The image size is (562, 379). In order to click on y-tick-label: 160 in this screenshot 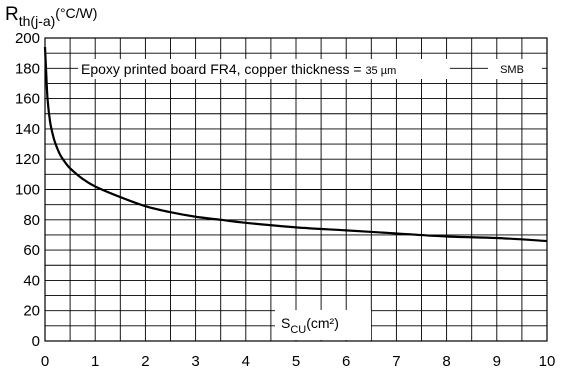, I will do `click(27, 99)`.